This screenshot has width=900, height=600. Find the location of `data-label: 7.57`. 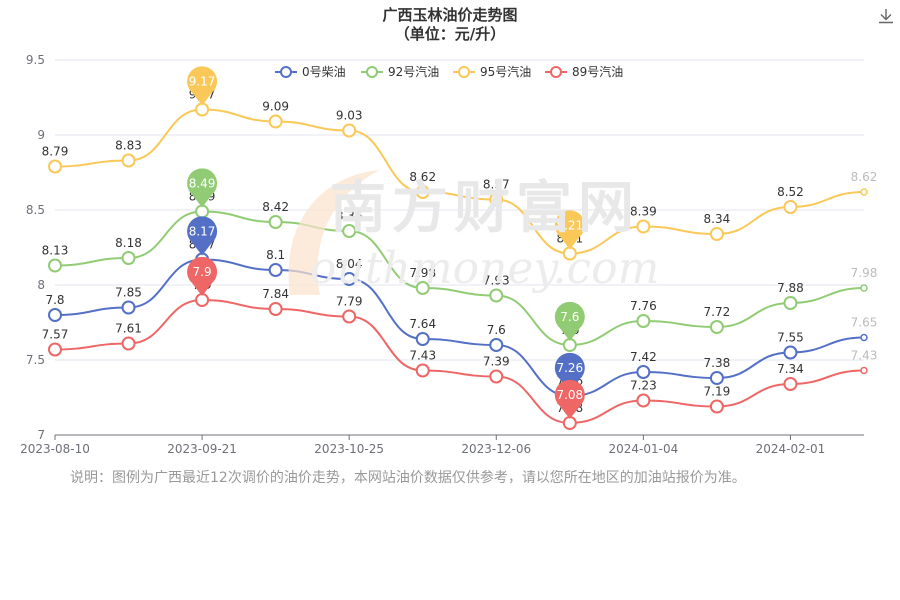

data-label: 7.57 is located at coordinates (55, 335).